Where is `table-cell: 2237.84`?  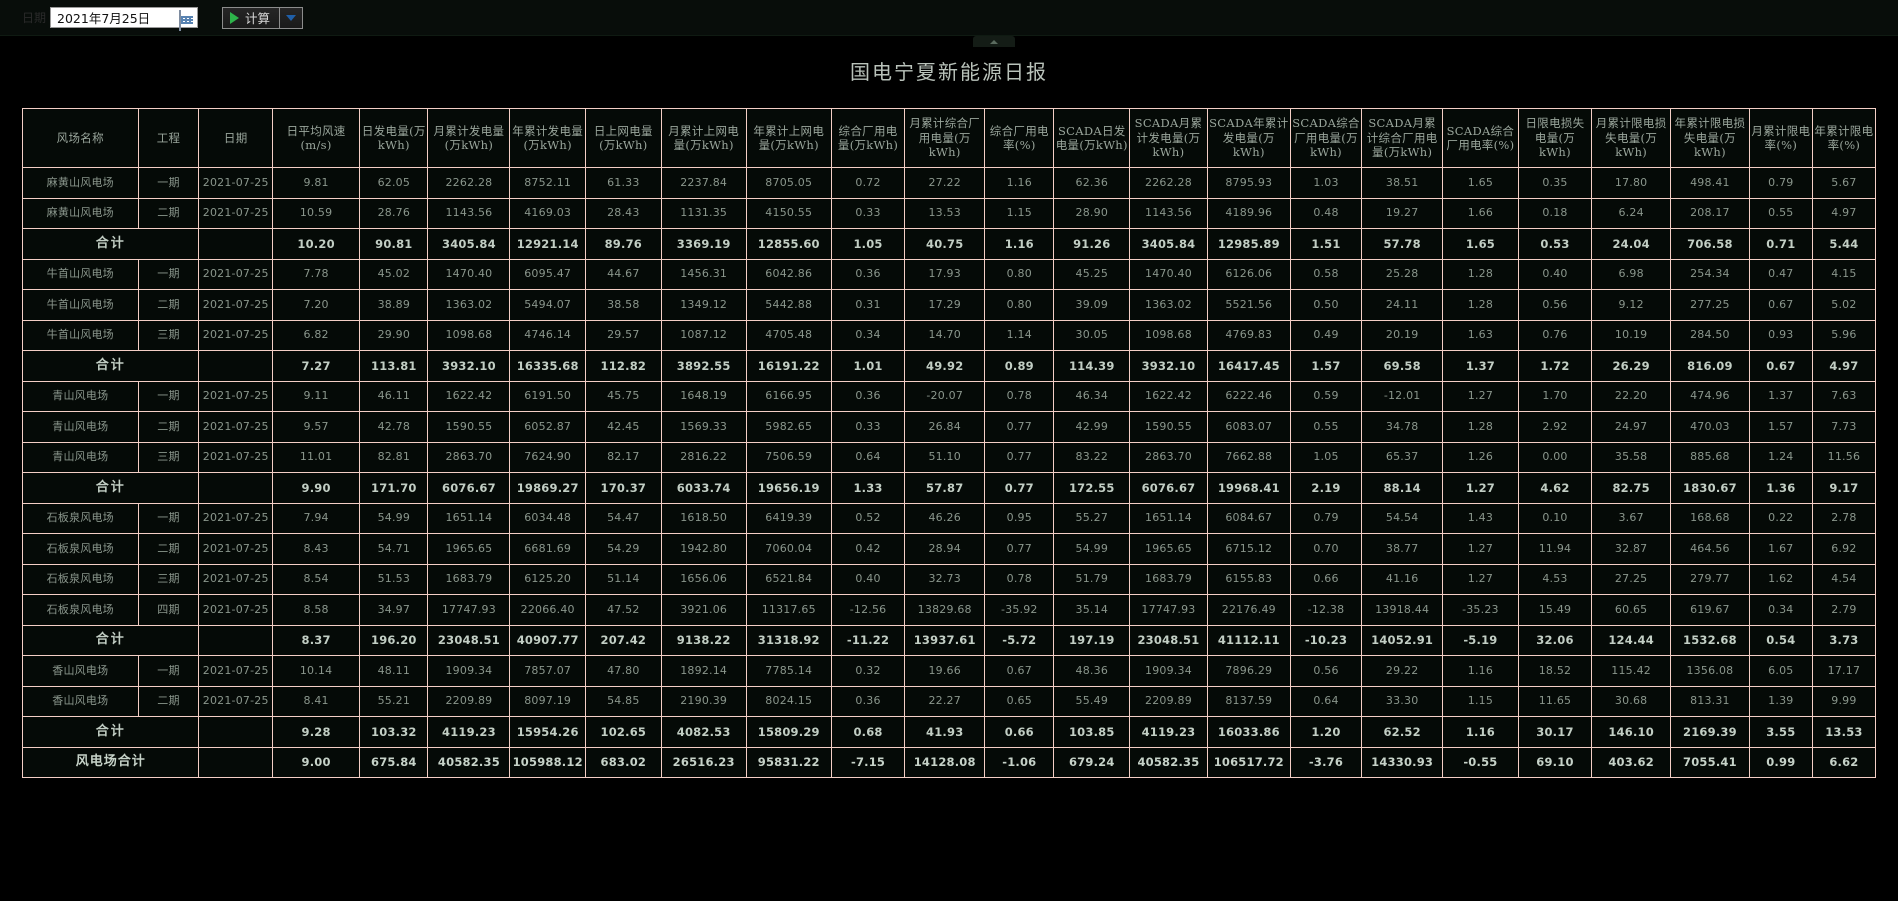 table-cell: 2237.84 is located at coordinates (703, 183).